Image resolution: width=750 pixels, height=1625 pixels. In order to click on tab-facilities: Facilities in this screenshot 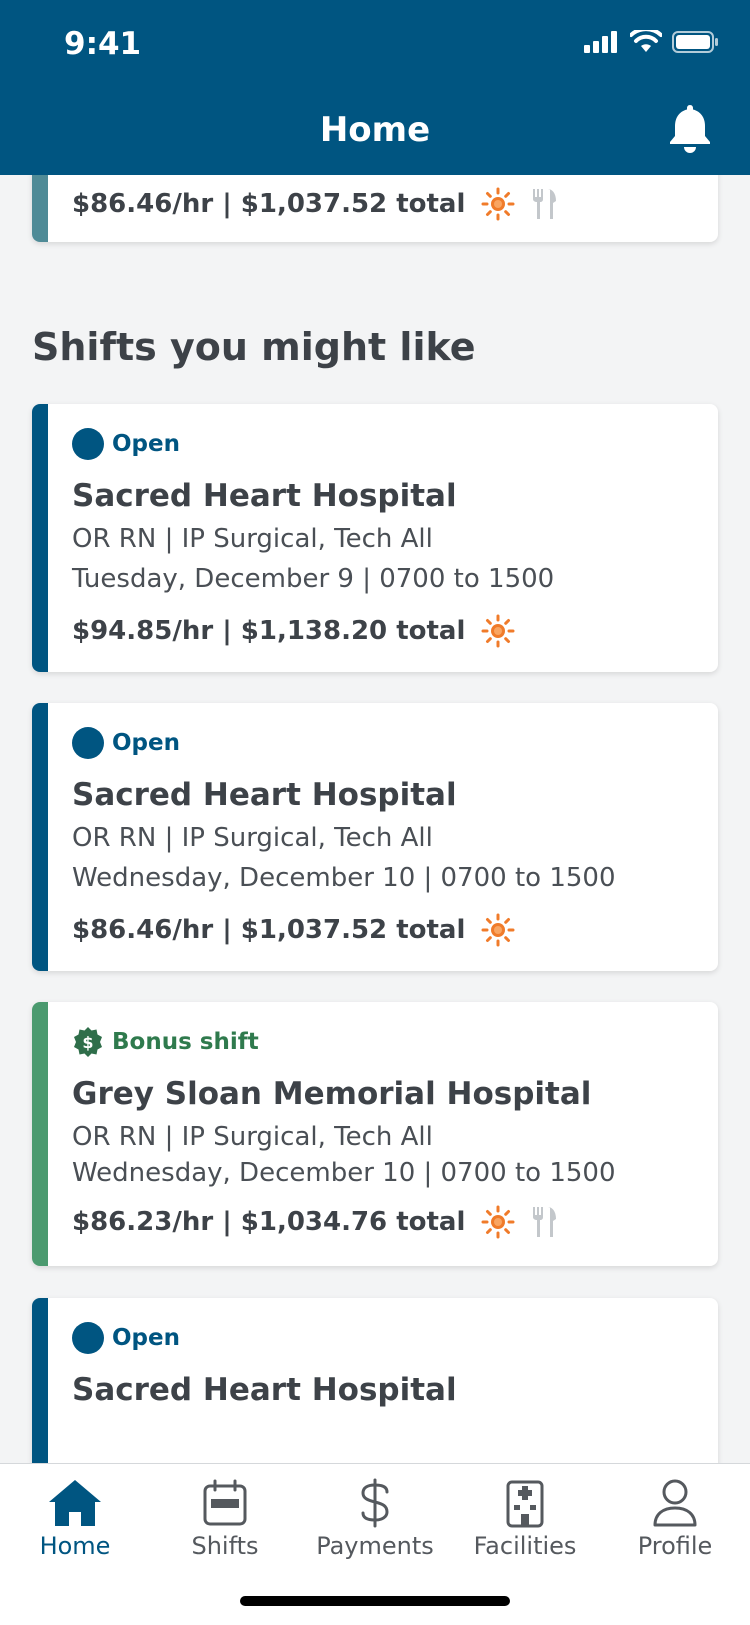, I will do `click(525, 1519)`.